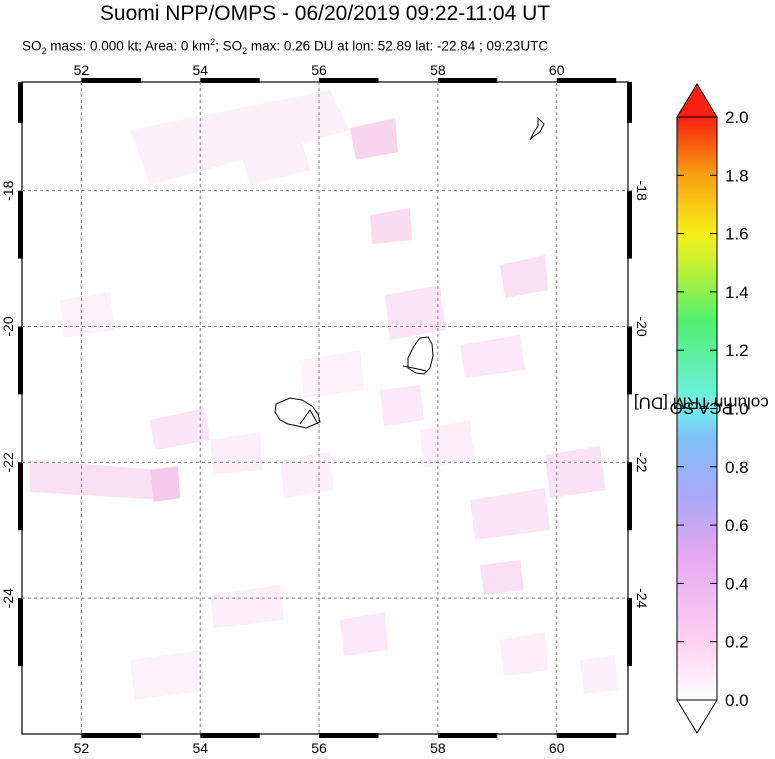 The height and width of the screenshot is (759, 775). I want to click on colorbar-tick-label: 1.0, so click(737, 409).